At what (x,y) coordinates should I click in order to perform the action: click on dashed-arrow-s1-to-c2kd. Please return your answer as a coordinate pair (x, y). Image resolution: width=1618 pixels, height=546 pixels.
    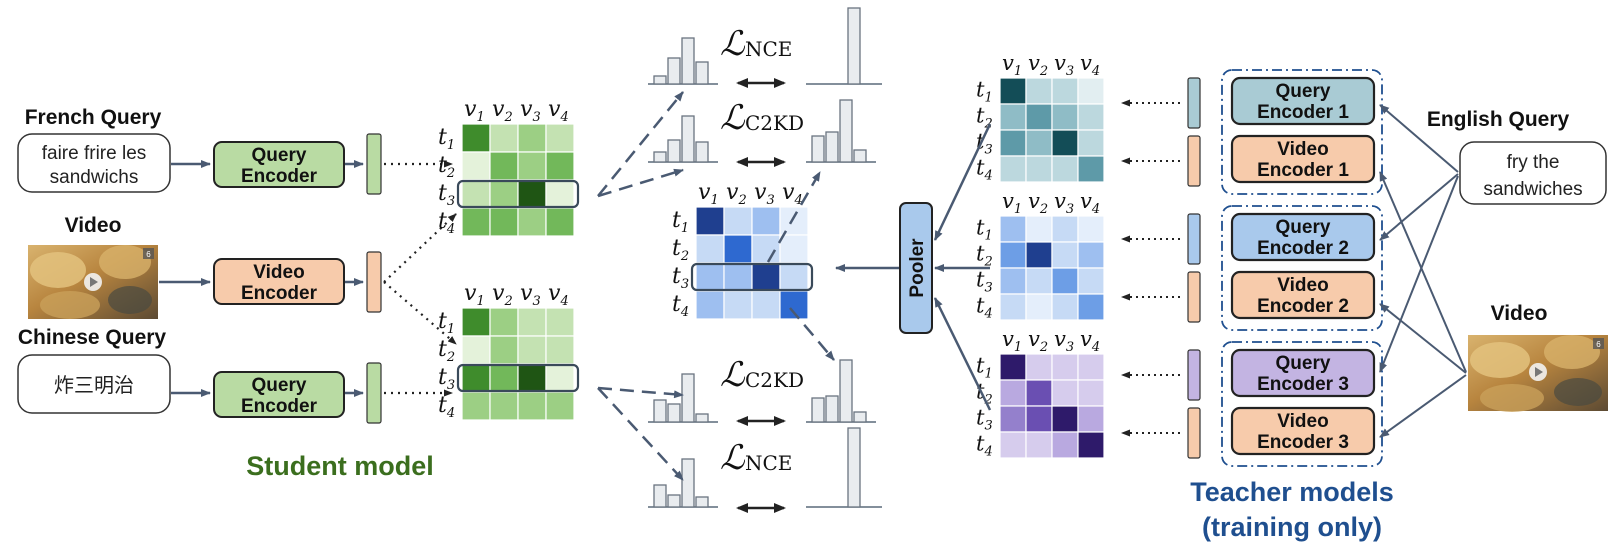
    Looking at the image, I should click on (640, 183).